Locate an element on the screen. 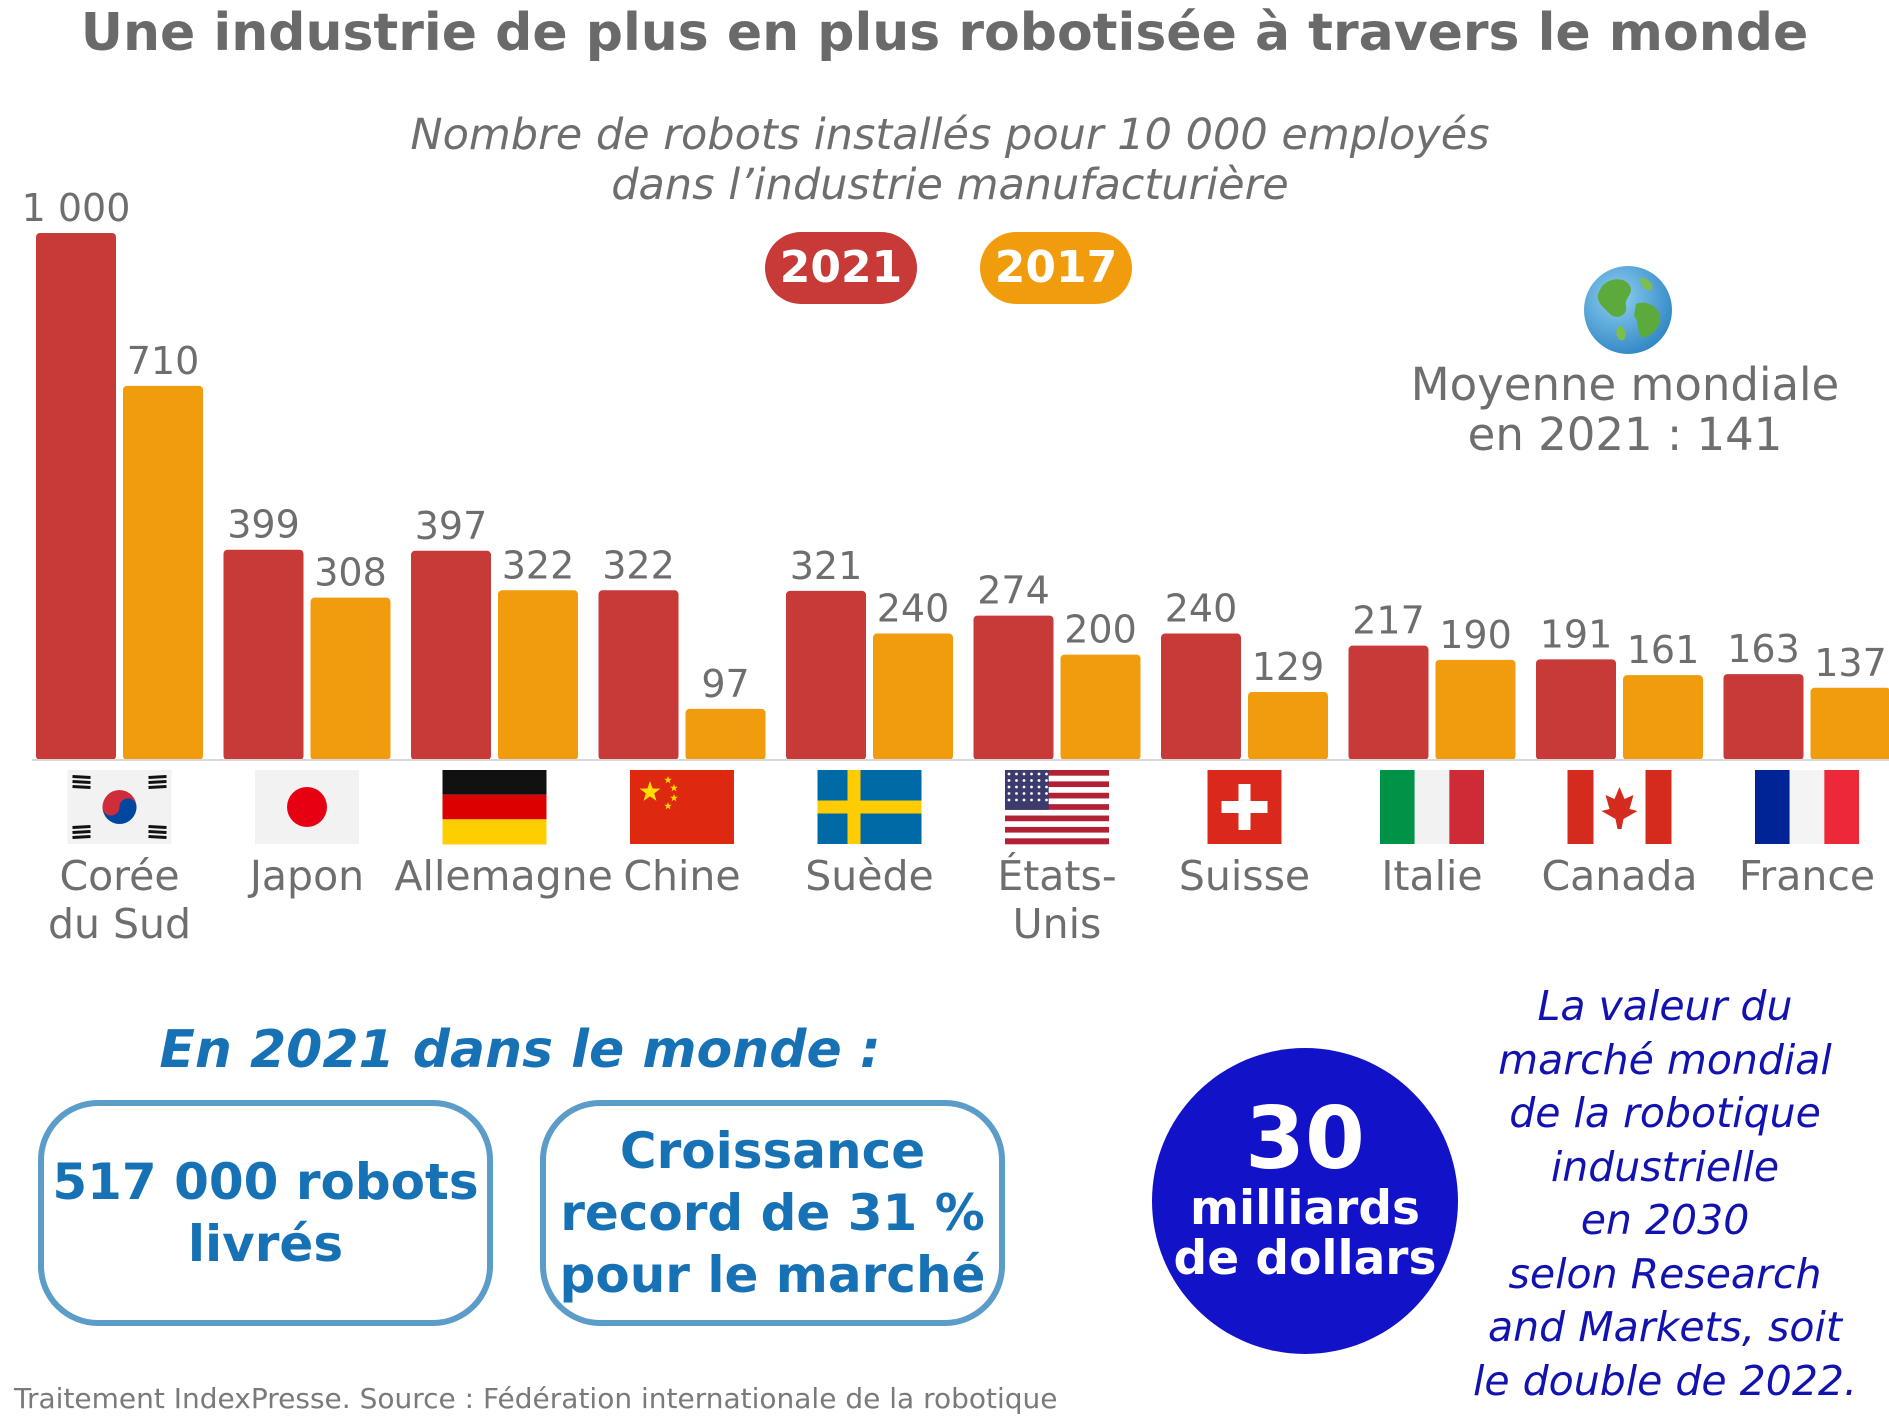  bar-2017-china is located at coordinates (725, 734).